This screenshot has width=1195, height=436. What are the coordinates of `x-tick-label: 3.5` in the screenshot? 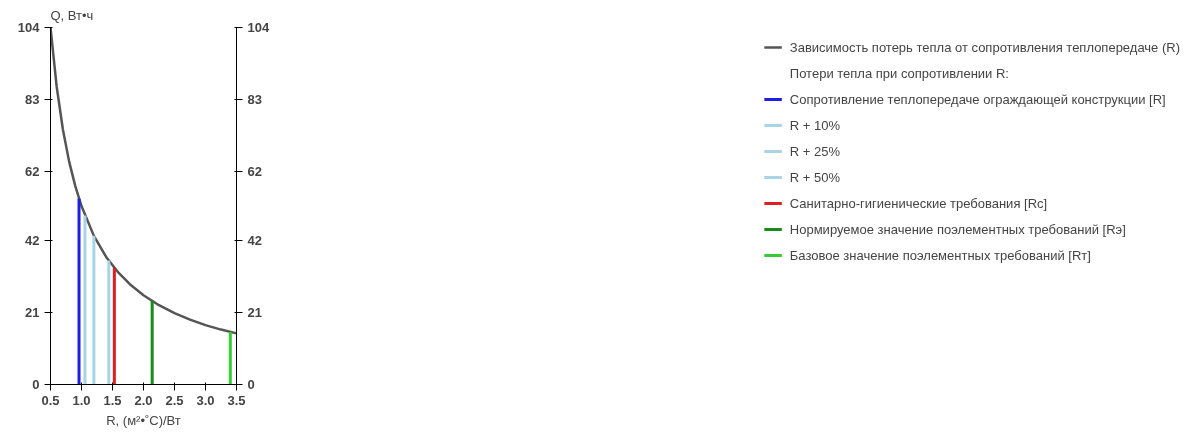 It's located at (236, 400).